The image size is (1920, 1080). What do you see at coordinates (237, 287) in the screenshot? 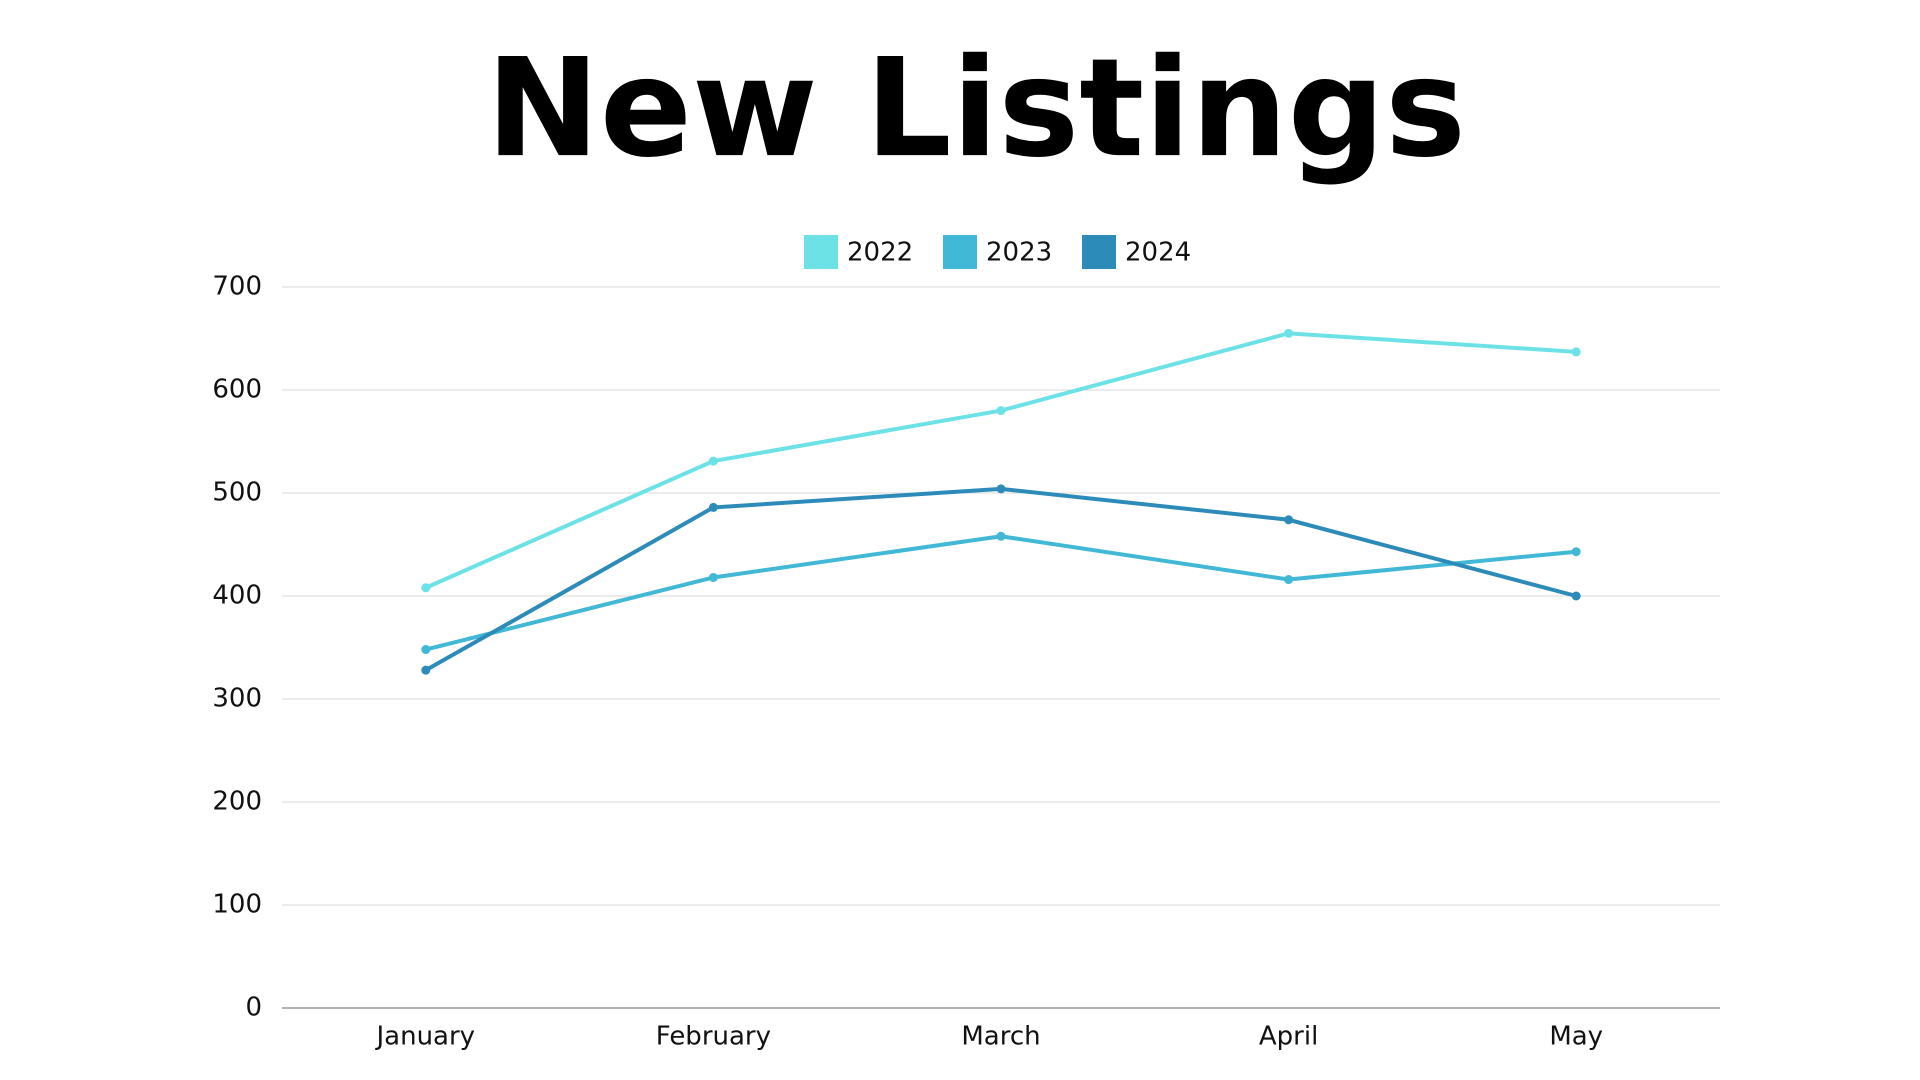
I see `y-tick-label: 700` at bounding box center [237, 287].